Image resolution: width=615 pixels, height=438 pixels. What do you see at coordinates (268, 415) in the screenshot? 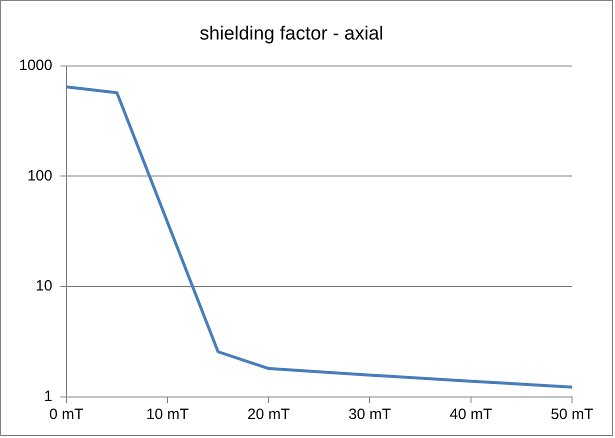
I see `x-tick-label: 20 mT` at bounding box center [268, 415].